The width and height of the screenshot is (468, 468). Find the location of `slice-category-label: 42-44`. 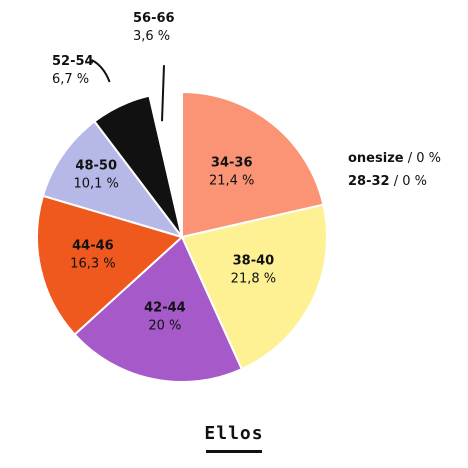

slice-category-label: 42-44 is located at coordinates (165, 307).